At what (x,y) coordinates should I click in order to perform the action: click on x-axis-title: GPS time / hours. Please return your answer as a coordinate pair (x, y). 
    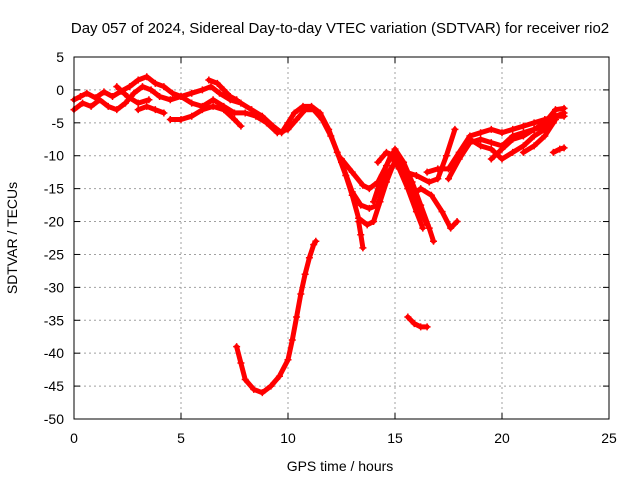
    Looking at the image, I should click on (340, 466).